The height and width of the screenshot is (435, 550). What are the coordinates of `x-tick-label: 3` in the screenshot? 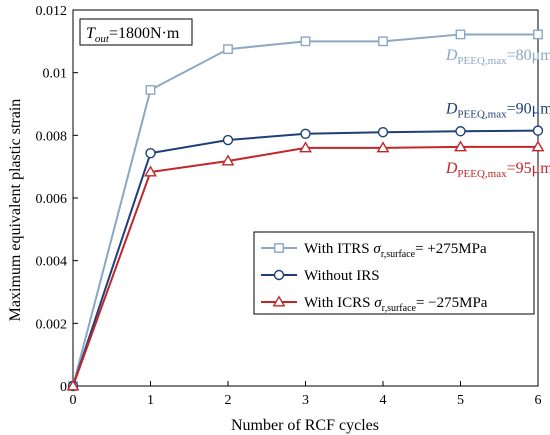 It's located at (305, 400).